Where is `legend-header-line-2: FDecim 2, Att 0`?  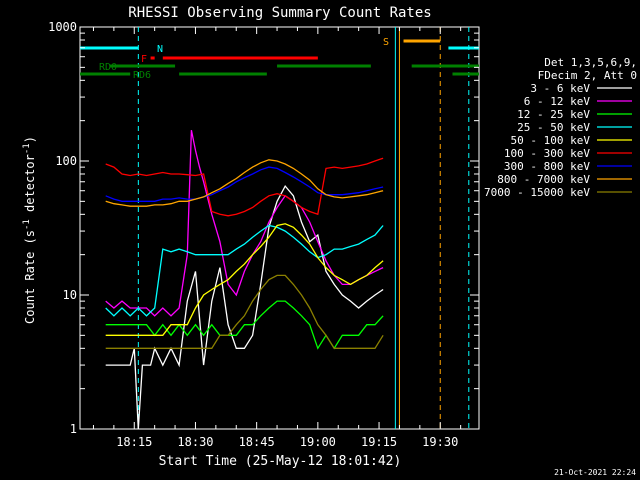
legend-header-line-2: FDecim 2, Att 0 is located at coordinates (587, 75).